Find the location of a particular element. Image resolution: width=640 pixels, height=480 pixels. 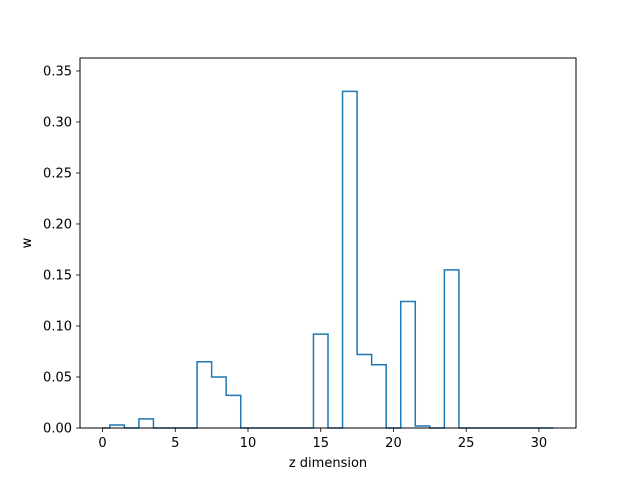

y-tick-label: 0.10 is located at coordinates (57, 326).